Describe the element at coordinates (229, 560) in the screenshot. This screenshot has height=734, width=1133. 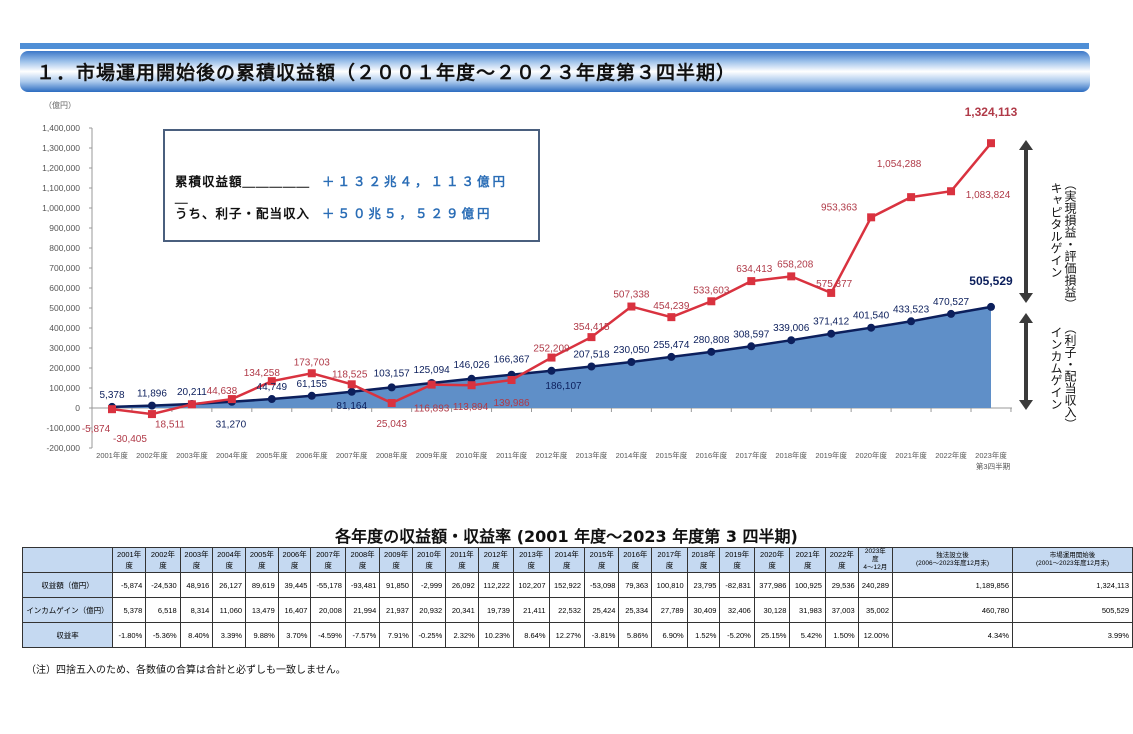
I see `column-header: 2004年度` at that location.